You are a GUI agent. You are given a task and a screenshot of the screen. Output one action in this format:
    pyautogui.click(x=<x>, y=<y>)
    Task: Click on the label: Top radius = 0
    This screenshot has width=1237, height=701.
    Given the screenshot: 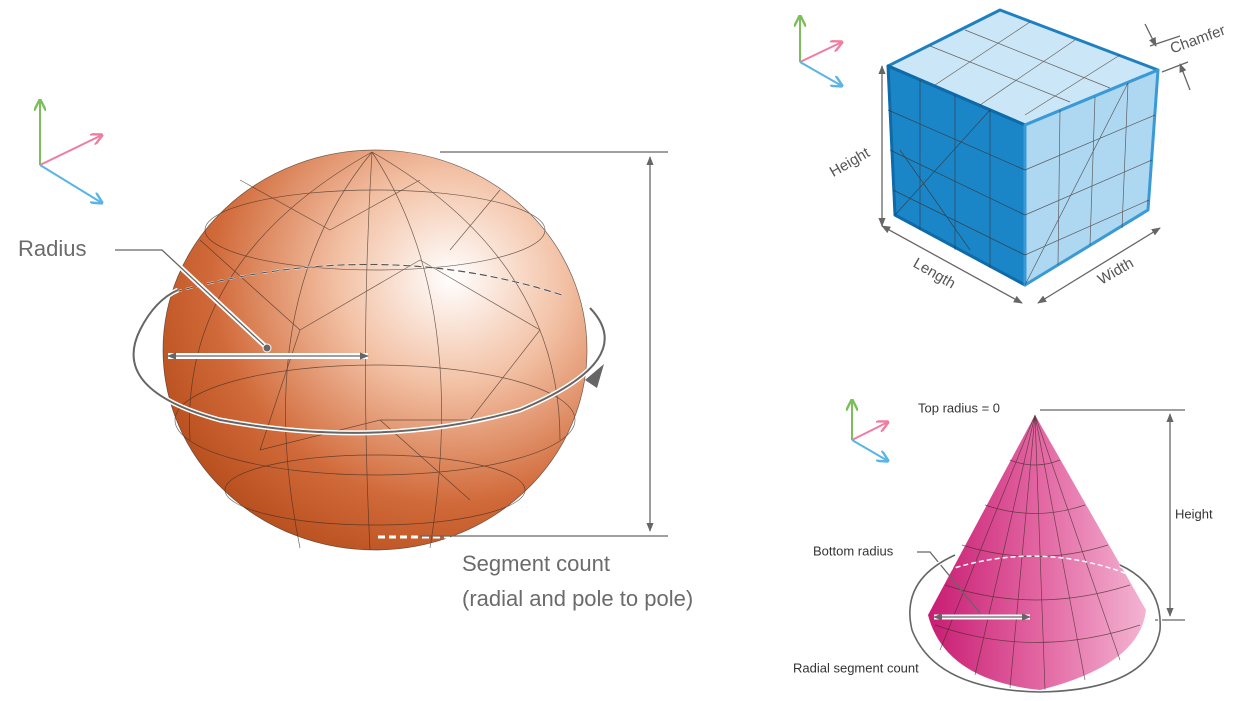 What is the action you would take?
    pyautogui.click(x=959, y=407)
    